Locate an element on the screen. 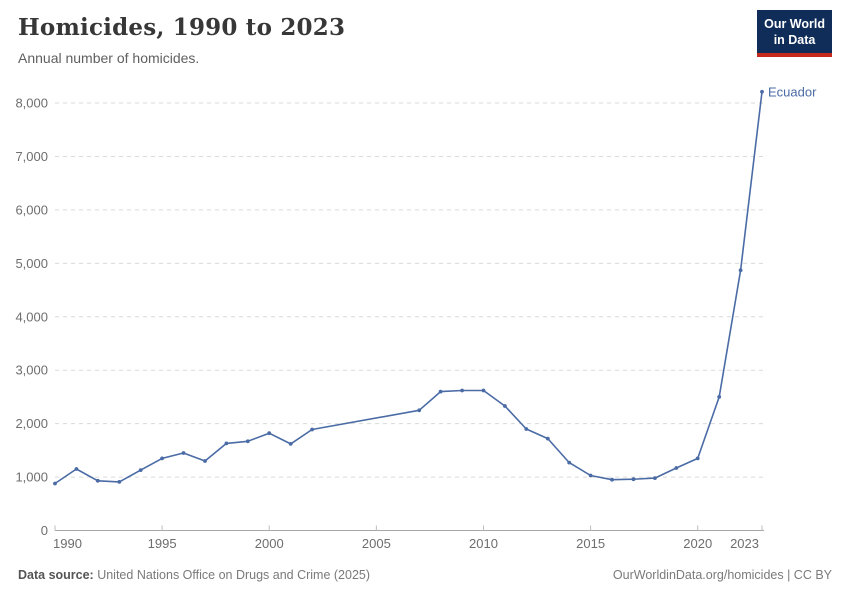  y-axis-tick-label: 3,000 is located at coordinates (31, 370).